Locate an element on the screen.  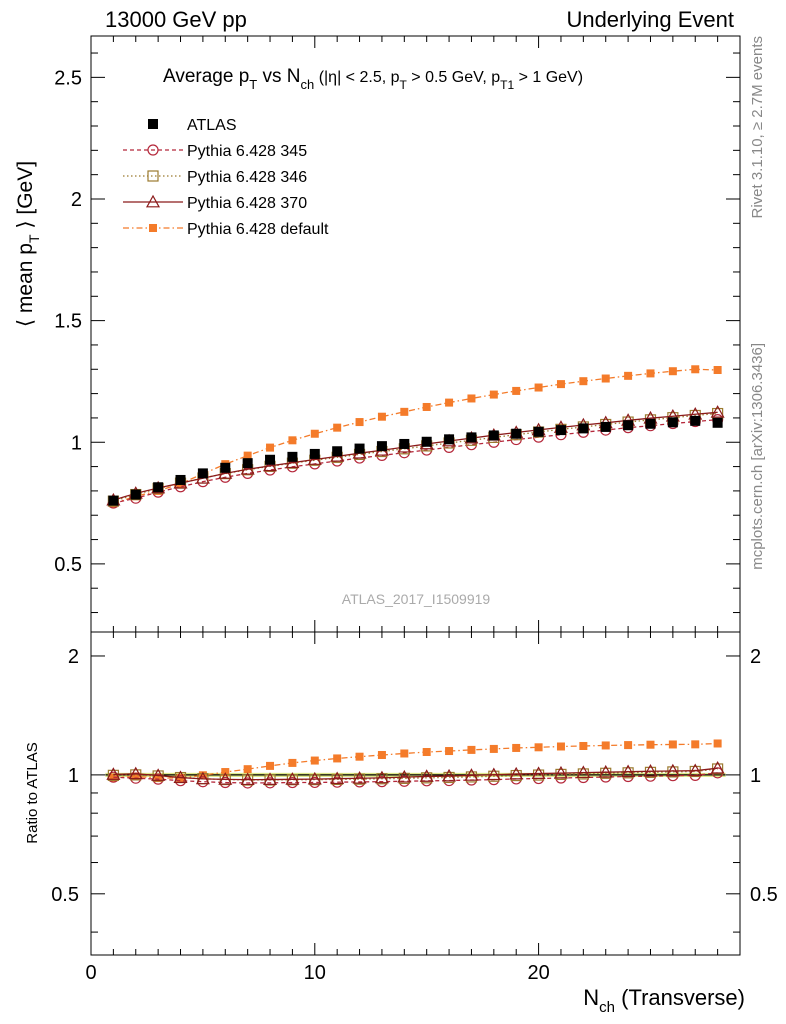
legend-label: Pythia 6.428 345 is located at coordinates (247, 151).